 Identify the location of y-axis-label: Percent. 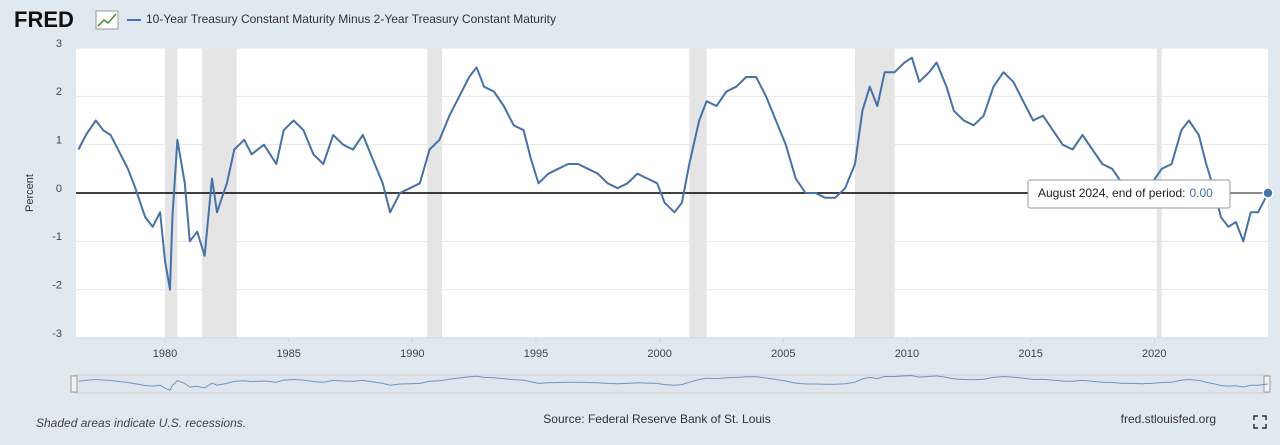
(30, 193).